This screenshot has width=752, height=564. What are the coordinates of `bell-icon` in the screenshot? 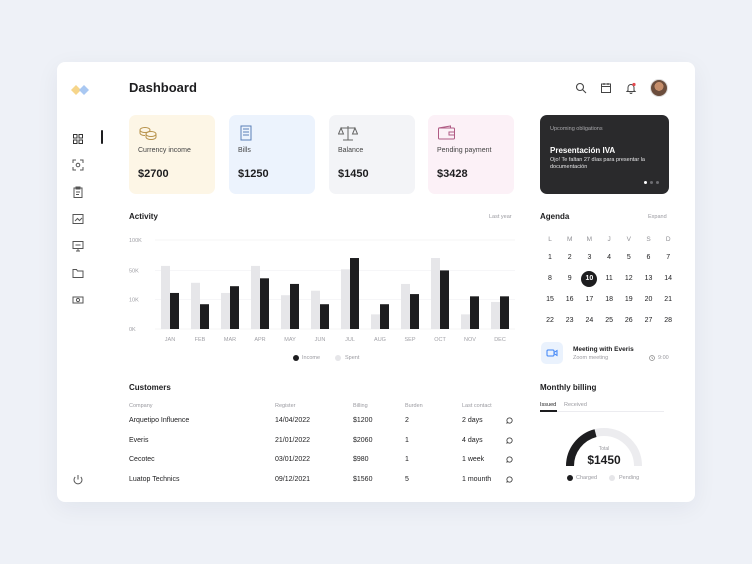 It's located at (631, 88).